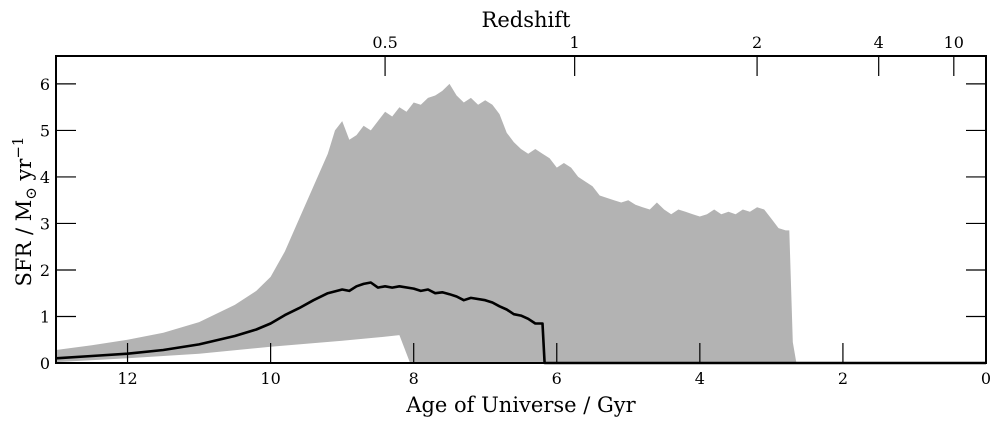 The height and width of the screenshot is (427, 1001). Describe the element at coordinates (31, 193) in the screenshot. I see `y-axis-label-sub: ⊙` at that location.